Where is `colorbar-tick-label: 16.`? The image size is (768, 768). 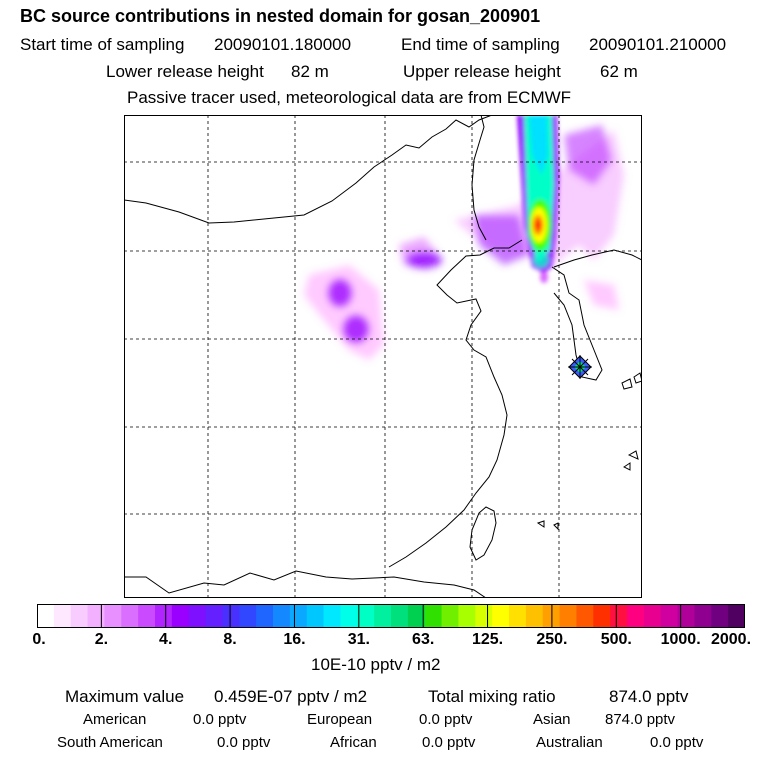
colorbar-tick-label: 16. is located at coordinates (294, 639).